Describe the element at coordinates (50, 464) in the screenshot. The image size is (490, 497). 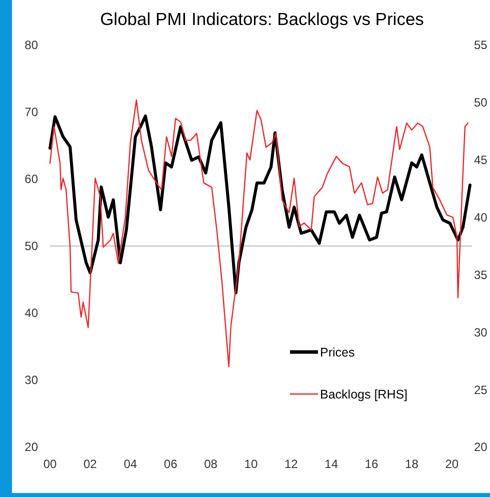
I see `x-tick-label: 00` at that location.